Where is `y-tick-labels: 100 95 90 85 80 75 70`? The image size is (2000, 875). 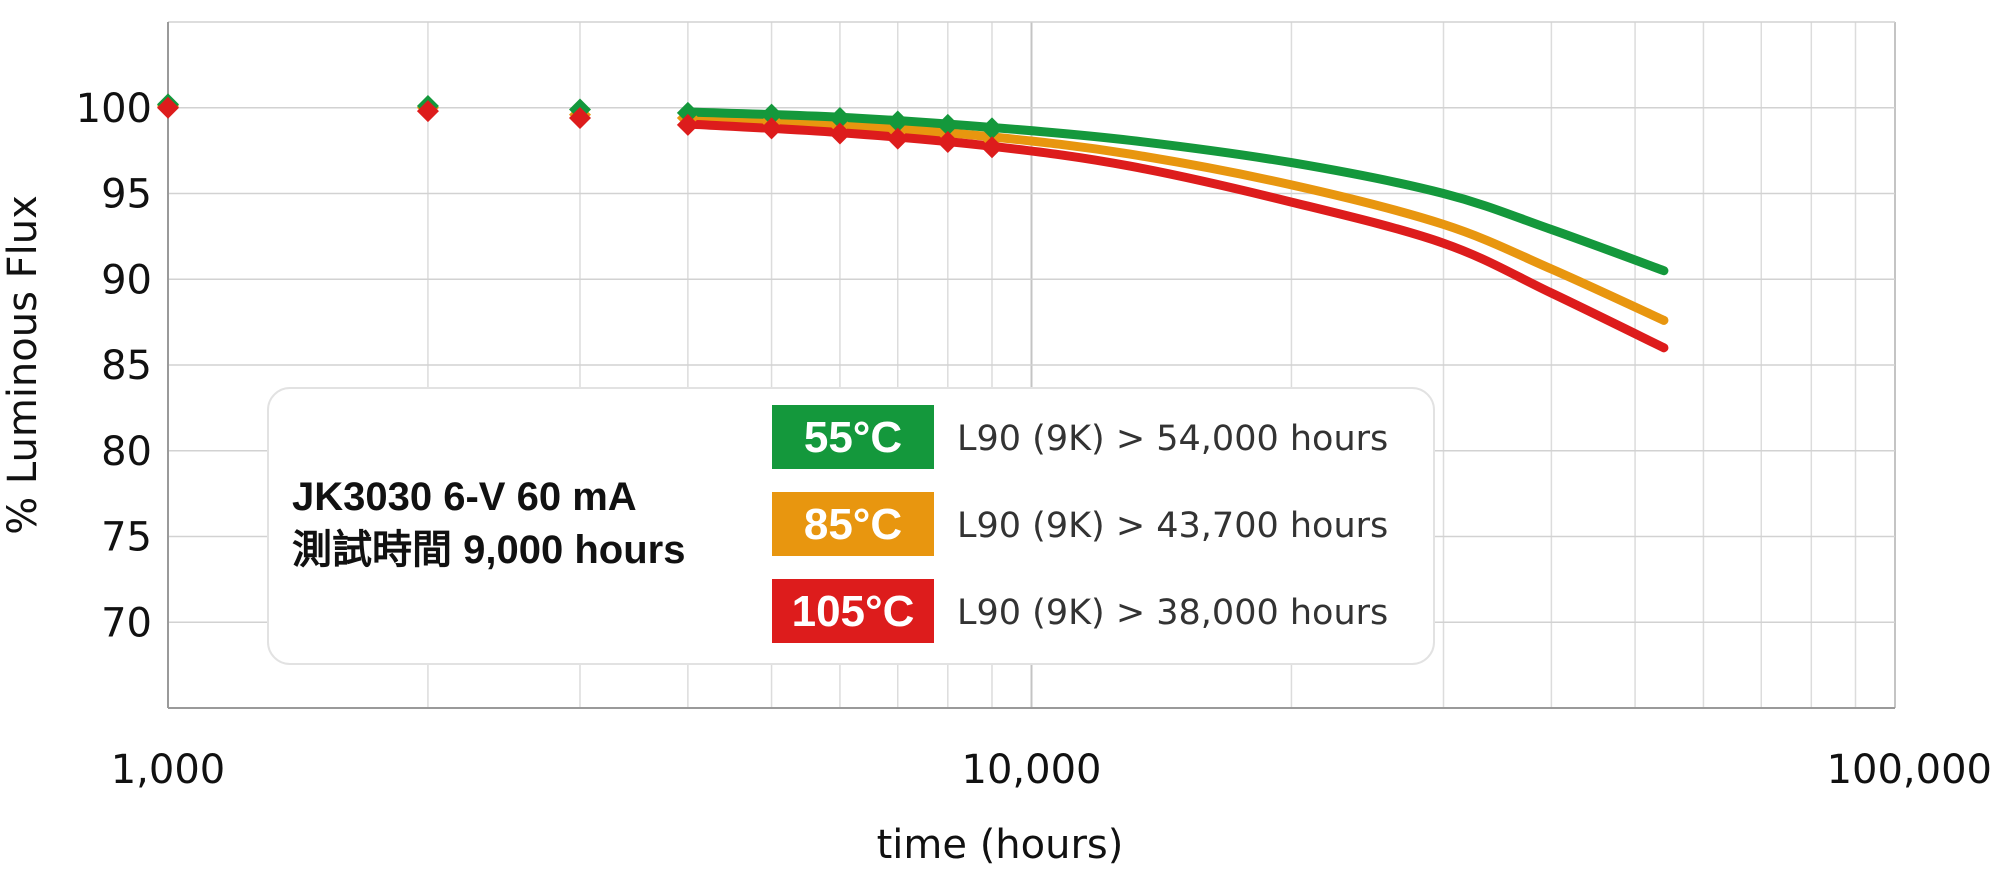 y-tick-labels: 100 95 90 85 80 75 70 is located at coordinates (114, 366).